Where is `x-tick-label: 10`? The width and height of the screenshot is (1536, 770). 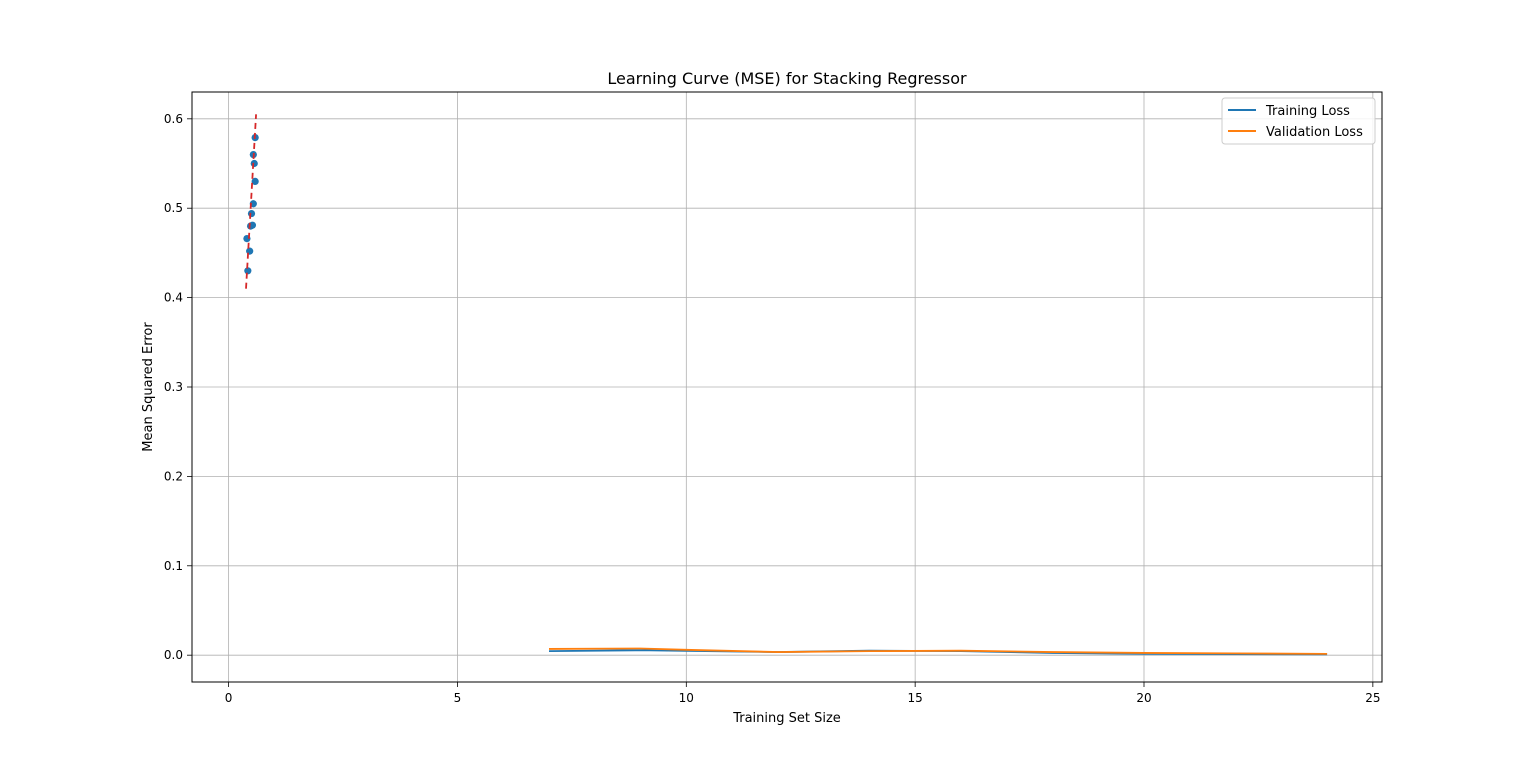
x-tick-label: 10 is located at coordinates (686, 698).